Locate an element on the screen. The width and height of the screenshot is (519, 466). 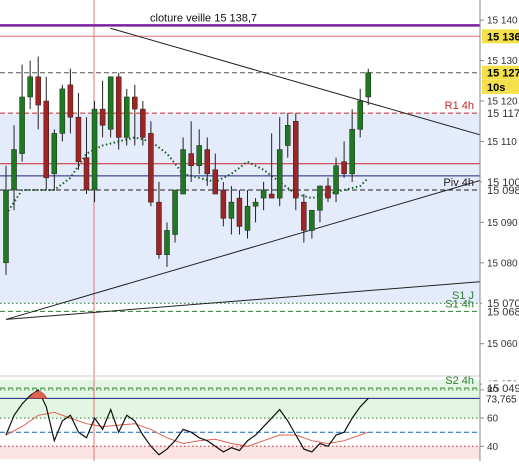
level-label: R1 4h is located at coordinates (459, 106).